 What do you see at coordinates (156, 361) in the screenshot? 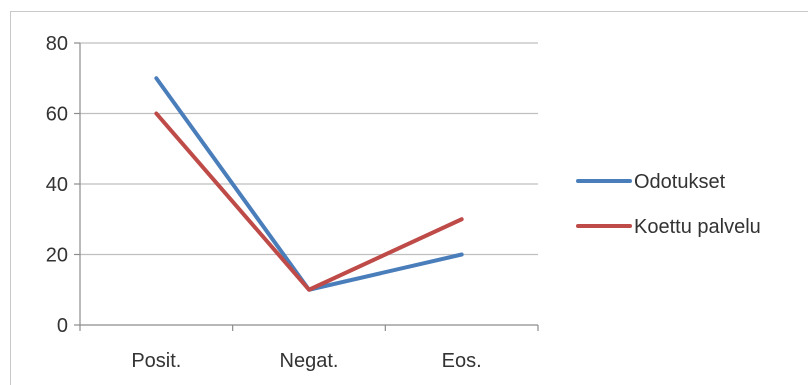
I see `x-tick-label: Posit.` at bounding box center [156, 361].